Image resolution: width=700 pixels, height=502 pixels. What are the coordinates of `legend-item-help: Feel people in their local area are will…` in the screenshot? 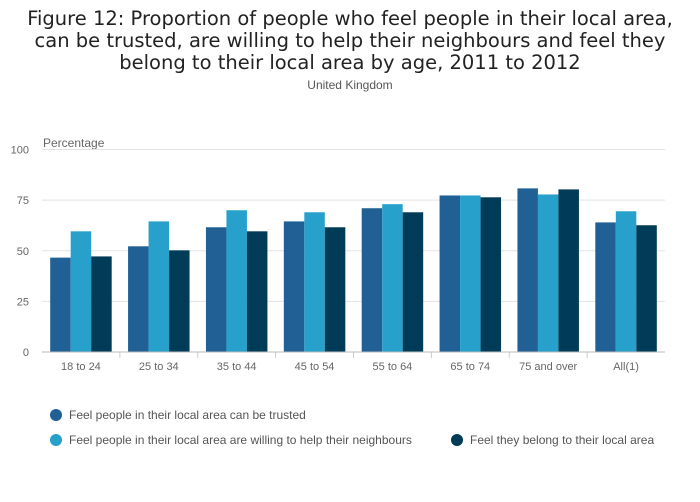 It's located at (231, 440).